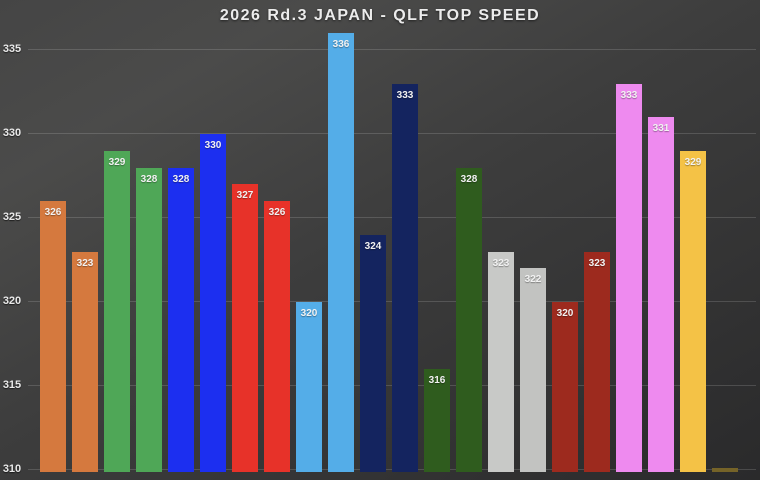 This screenshot has width=760, height=480. What do you see at coordinates (213, 145) in the screenshot?
I see `bar-value-label: 330` at bounding box center [213, 145].